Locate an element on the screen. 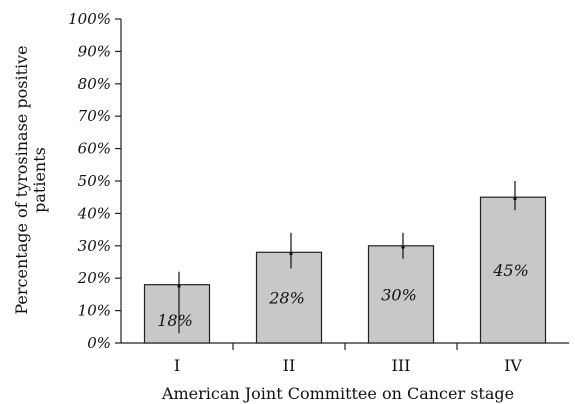 This screenshot has width=575, height=404. y-tick-label: 0% is located at coordinates (99, 343).